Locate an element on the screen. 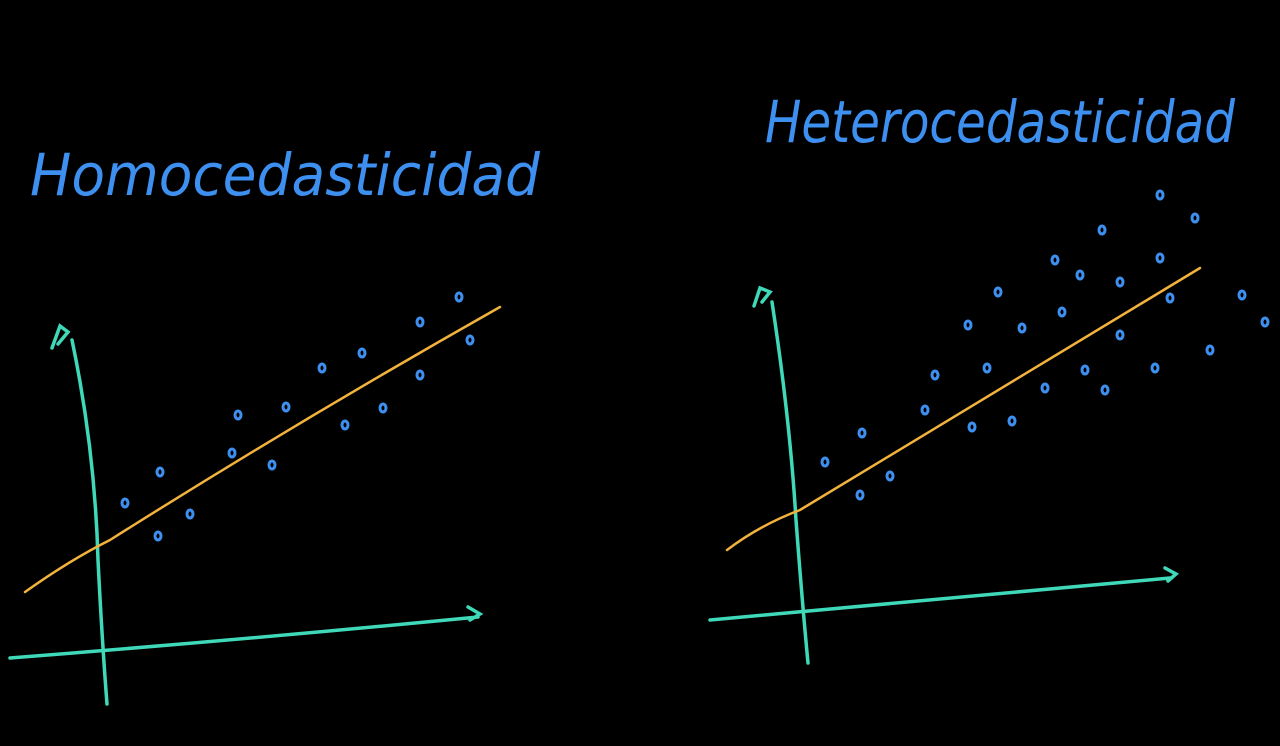  panel-title: Homocedasticidad is located at coordinates (285, 175).